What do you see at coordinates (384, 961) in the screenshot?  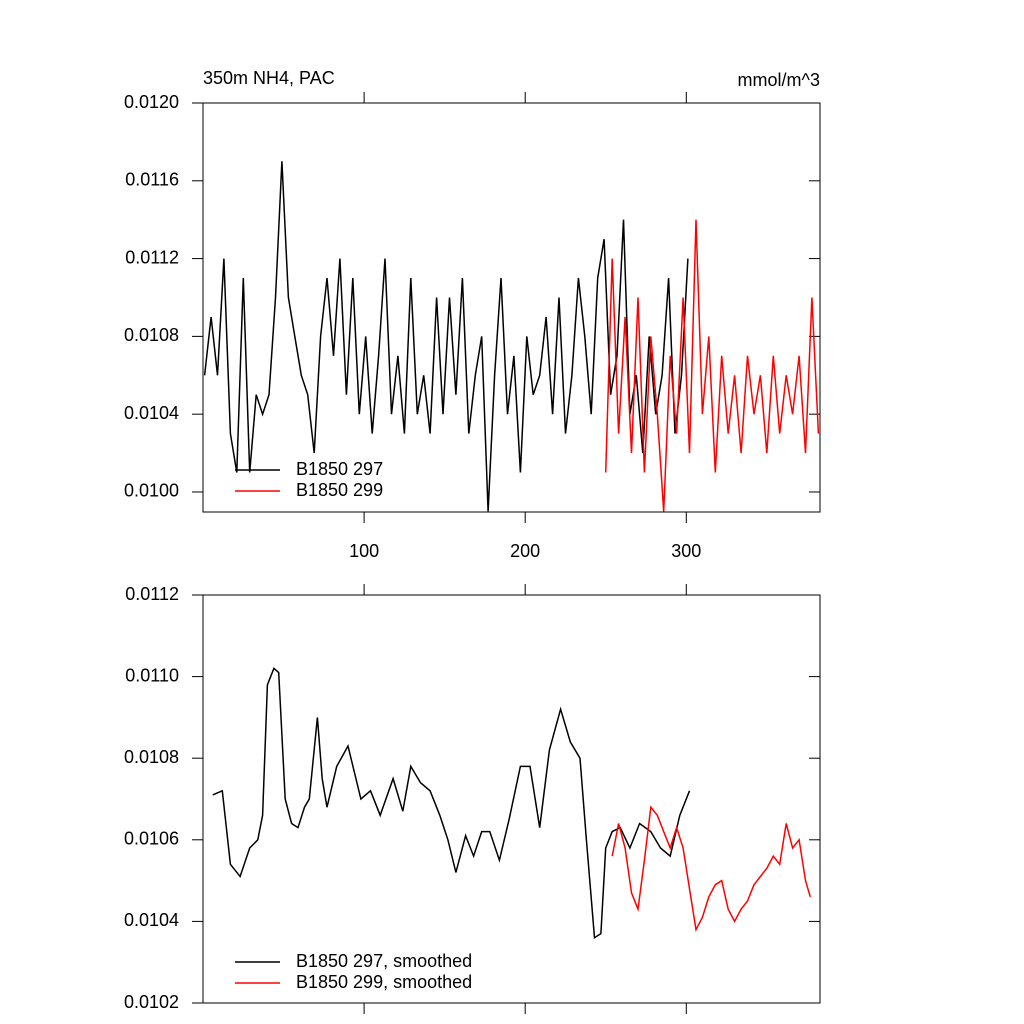 I see `legend-label: B1850 297, smoothed` at bounding box center [384, 961].